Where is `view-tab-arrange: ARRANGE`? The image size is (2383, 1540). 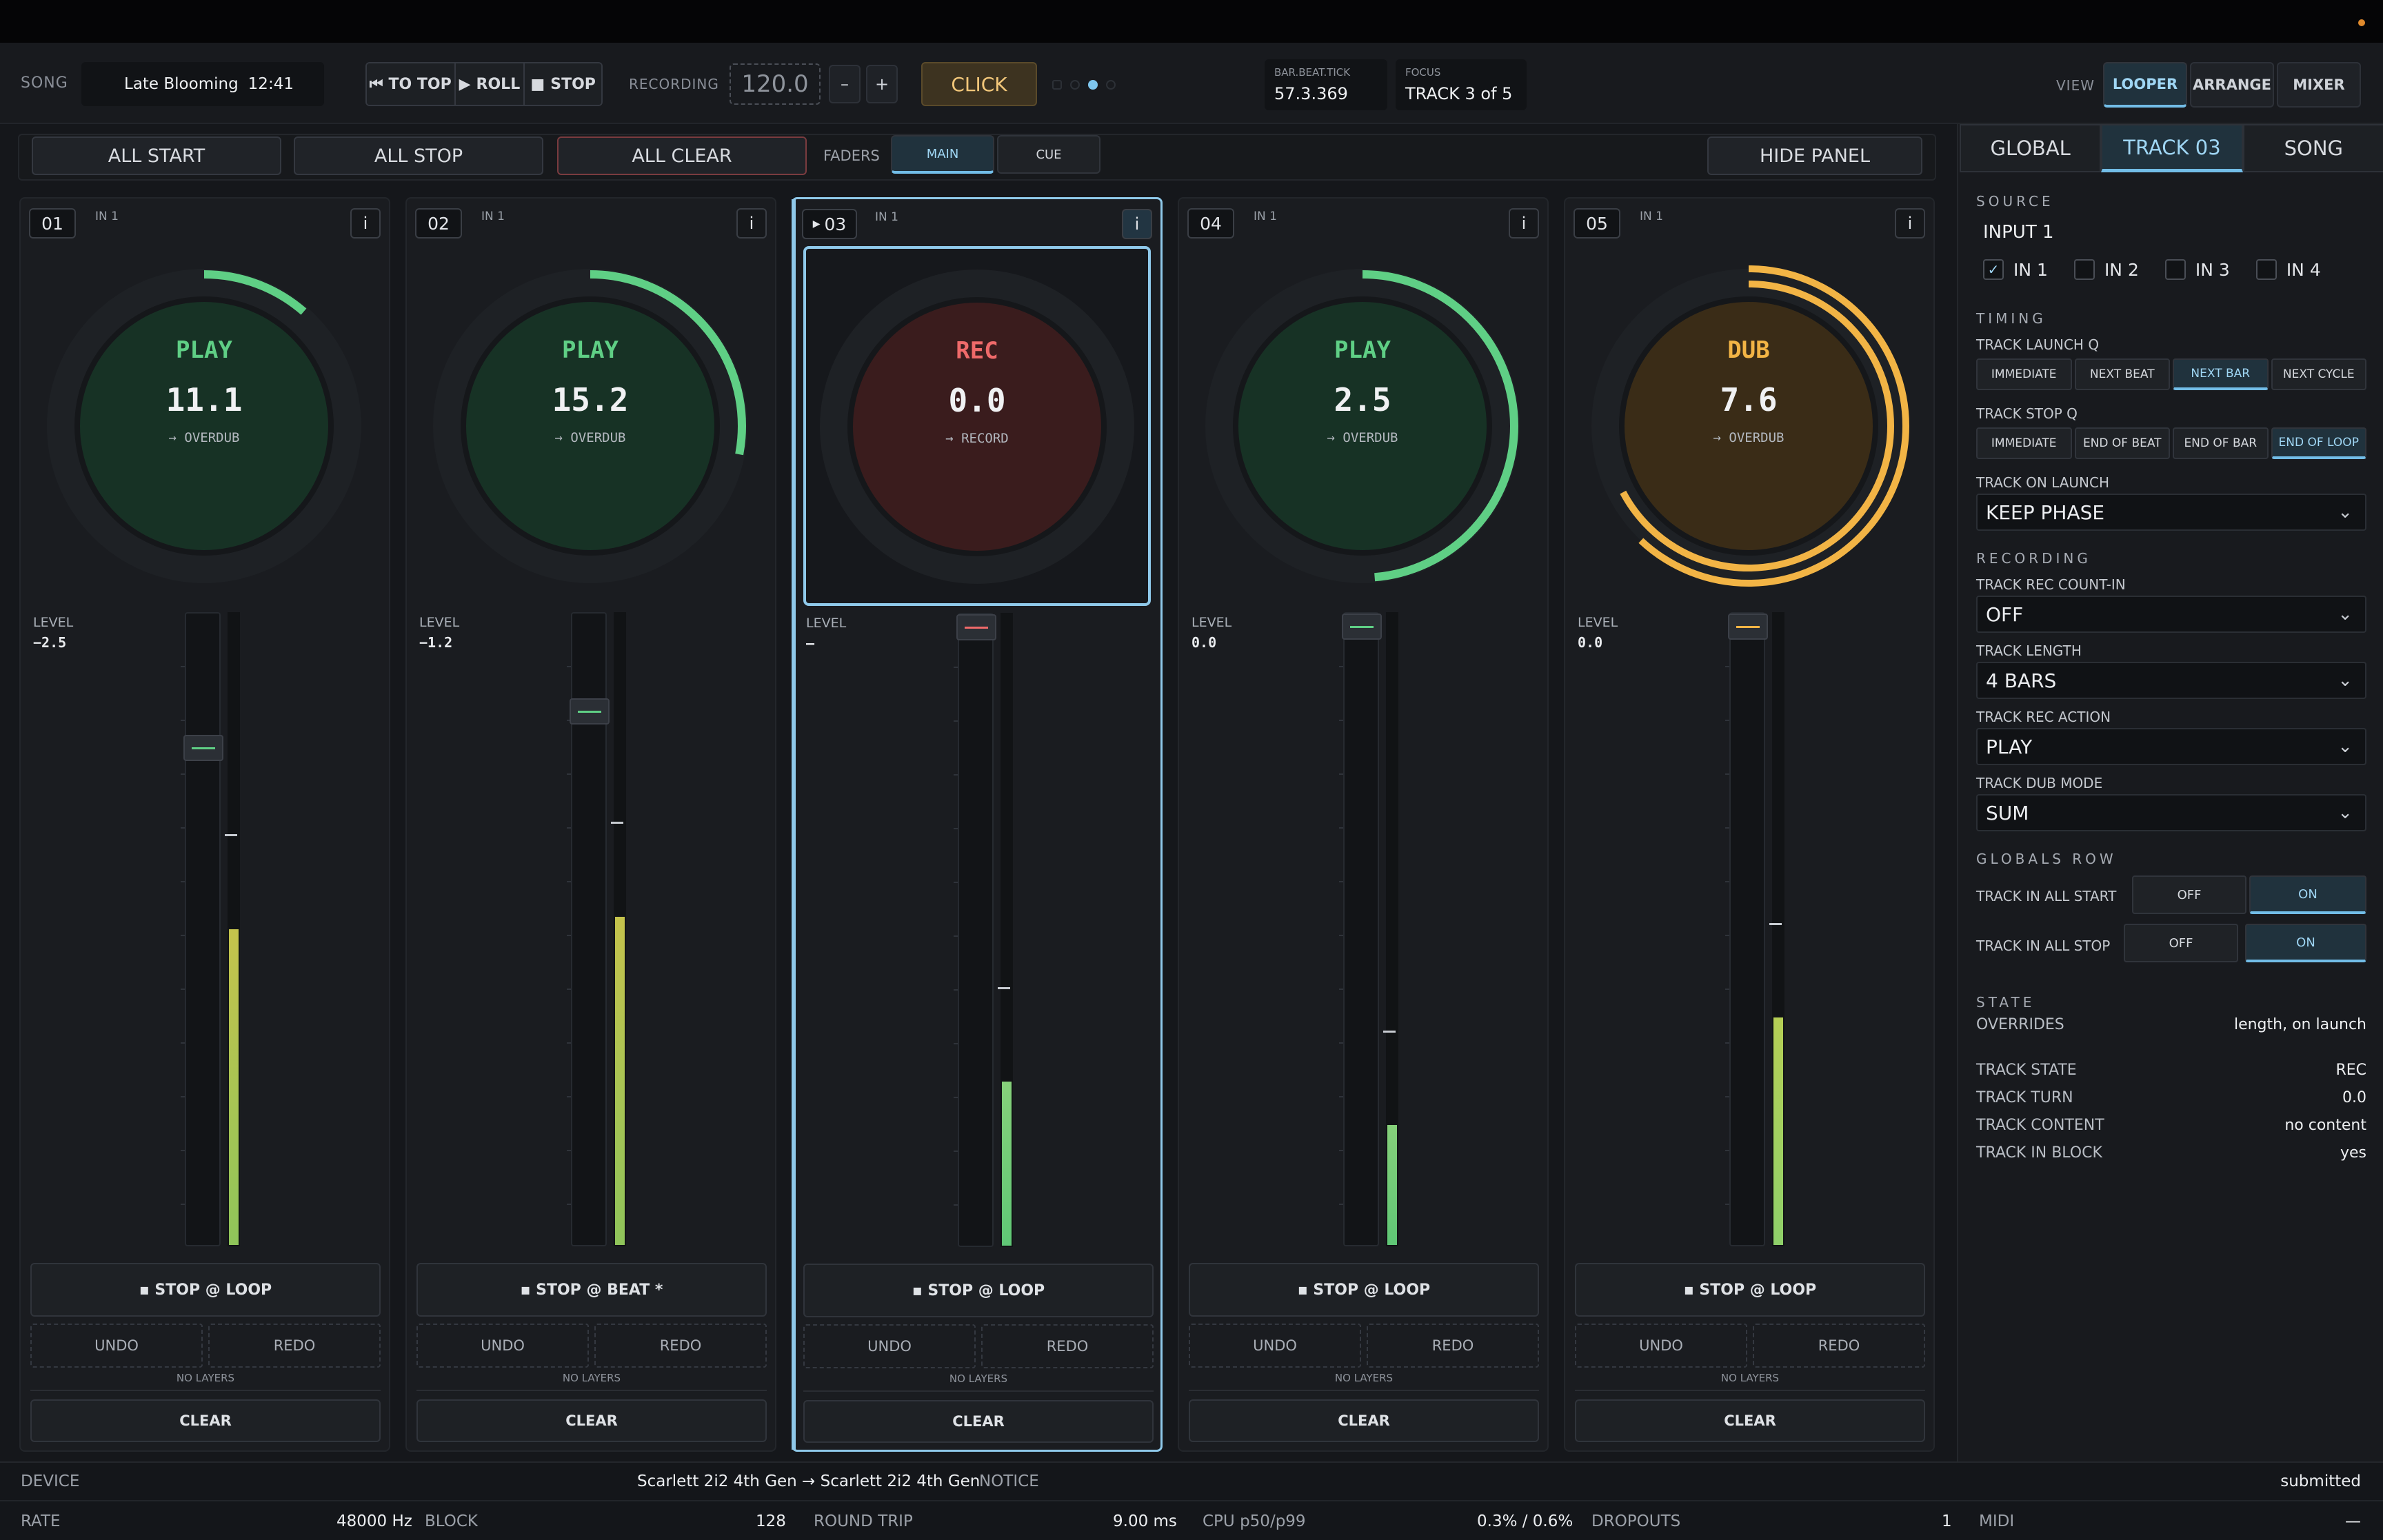 view-tab-arrange: ARRANGE is located at coordinates (2232, 85).